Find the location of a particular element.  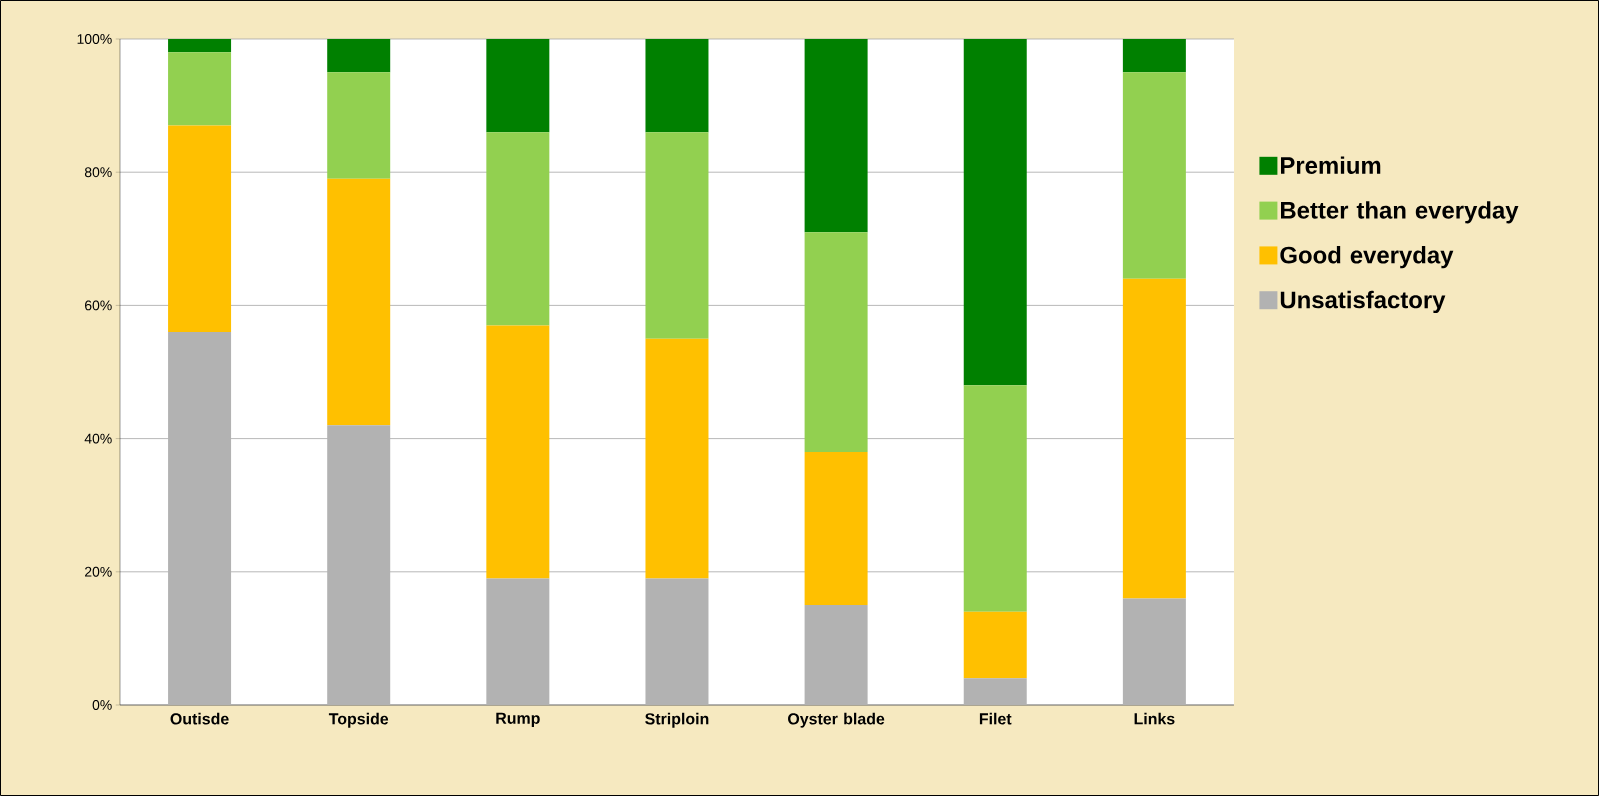

x-tick-label: Outisde is located at coordinates (199, 718).